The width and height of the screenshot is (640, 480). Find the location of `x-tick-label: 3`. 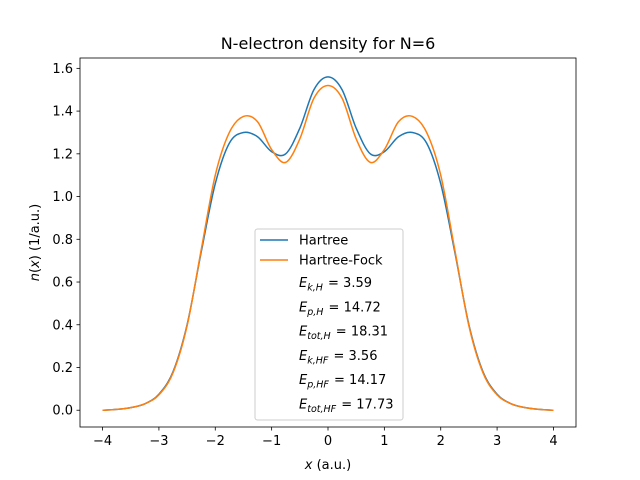

x-tick-label: 3 is located at coordinates (497, 441).